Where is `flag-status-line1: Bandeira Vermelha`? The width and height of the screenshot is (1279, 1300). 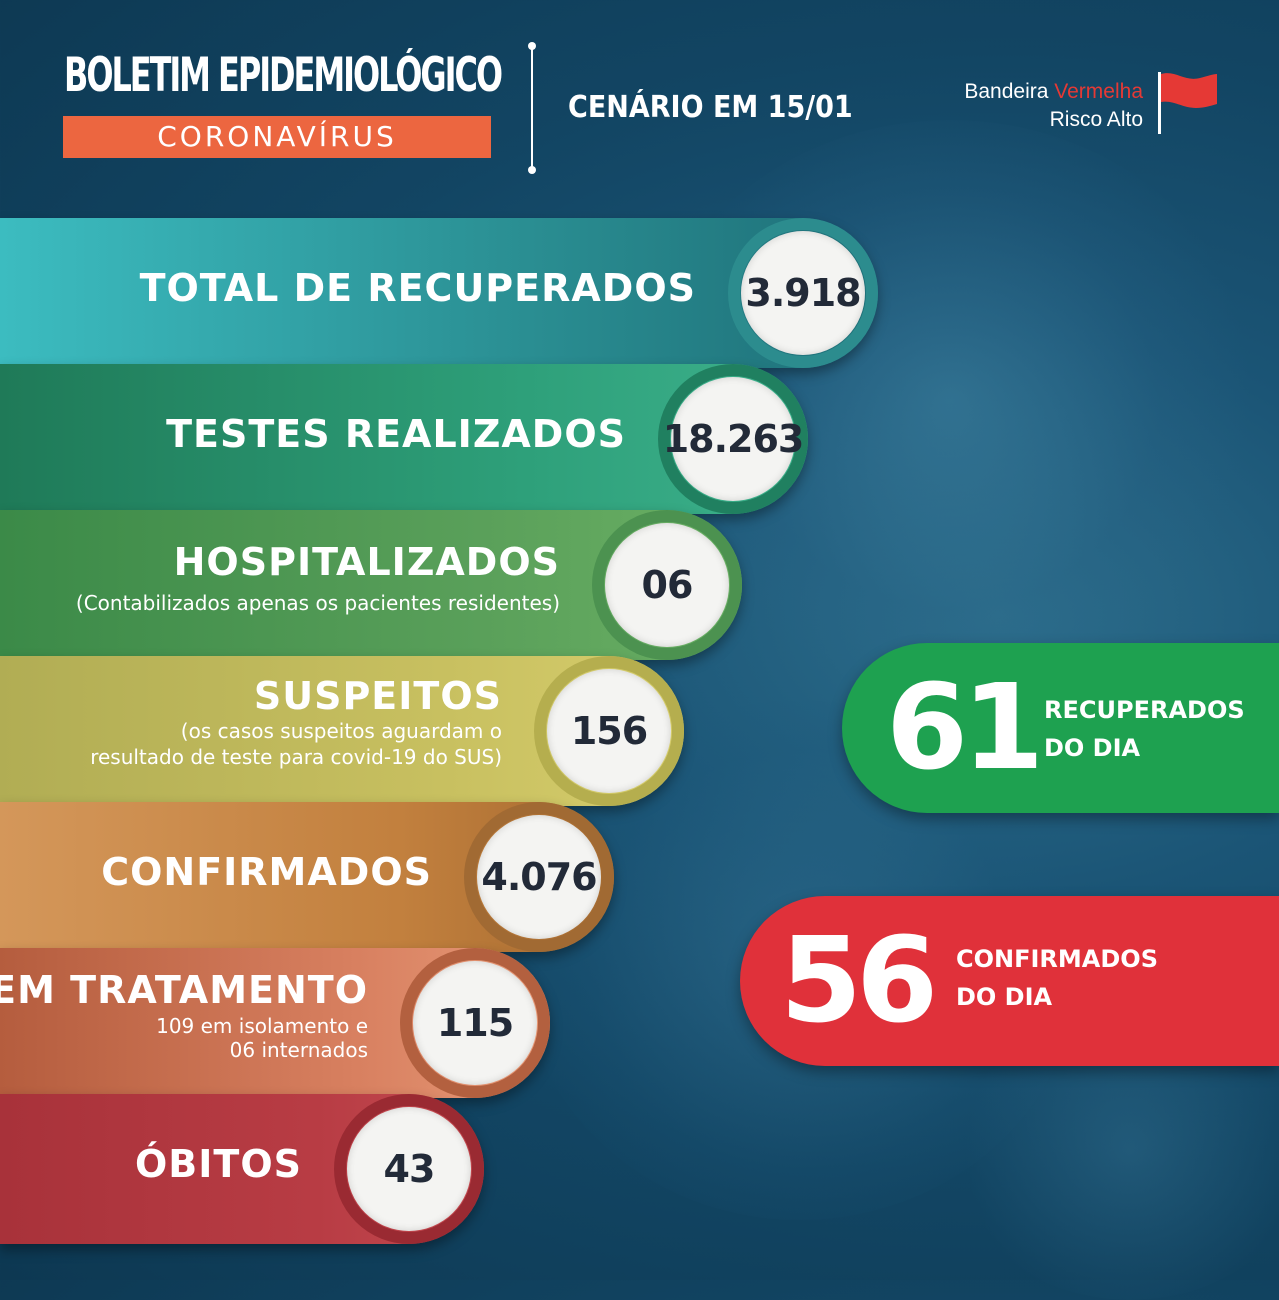
flag-status-line1: Bandeira Vermelha is located at coordinates (1053, 91).